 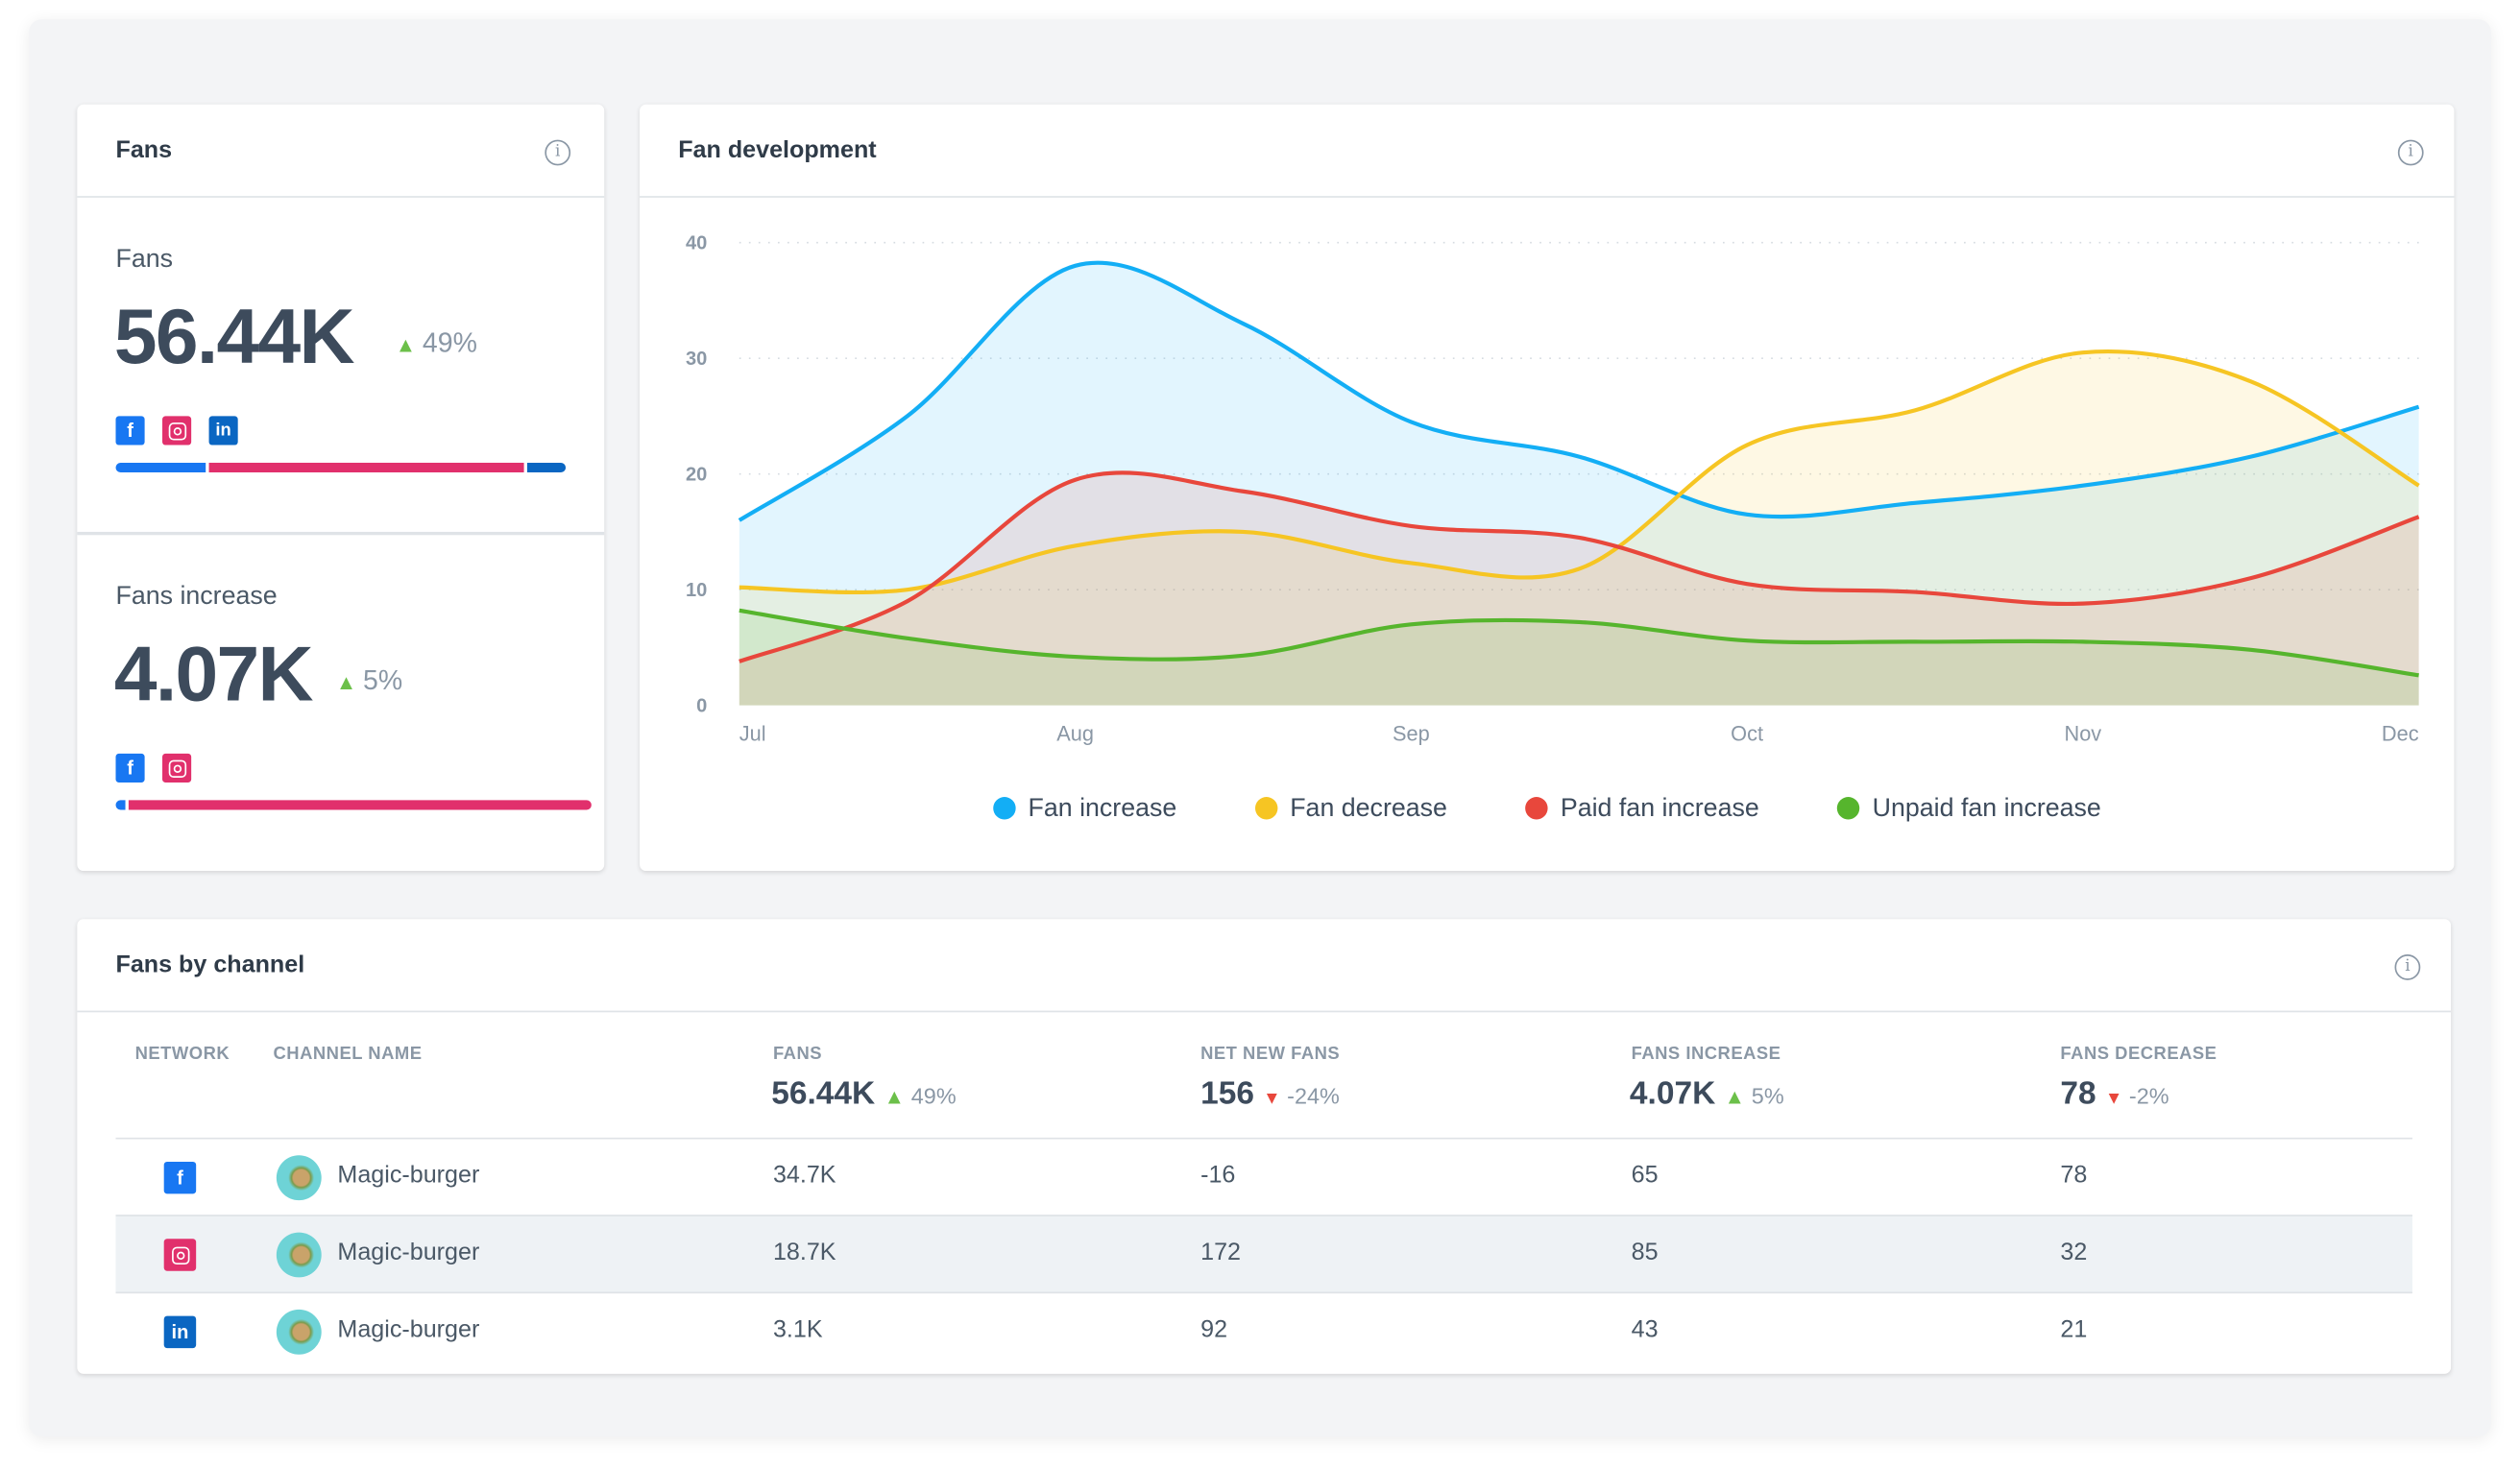 I want to click on area-paid-fan-increase, so click(x=1579, y=589).